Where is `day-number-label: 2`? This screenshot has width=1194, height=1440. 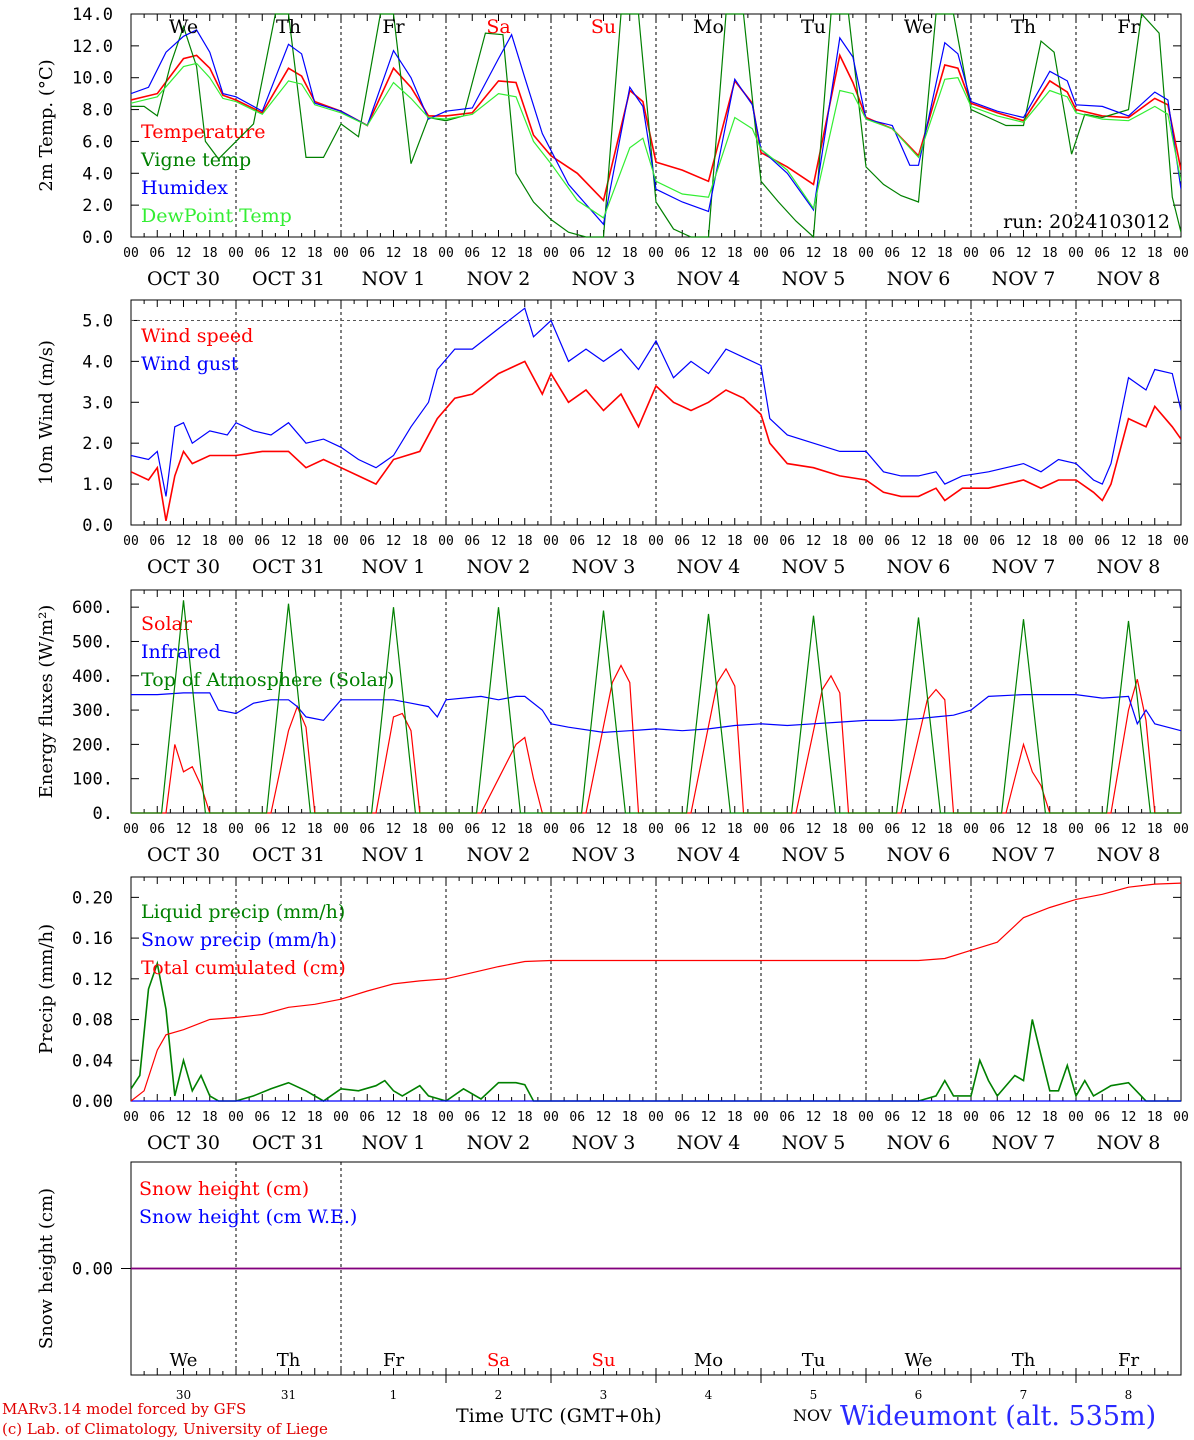 day-number-label: 2 is located at coordinates (499, 1395).